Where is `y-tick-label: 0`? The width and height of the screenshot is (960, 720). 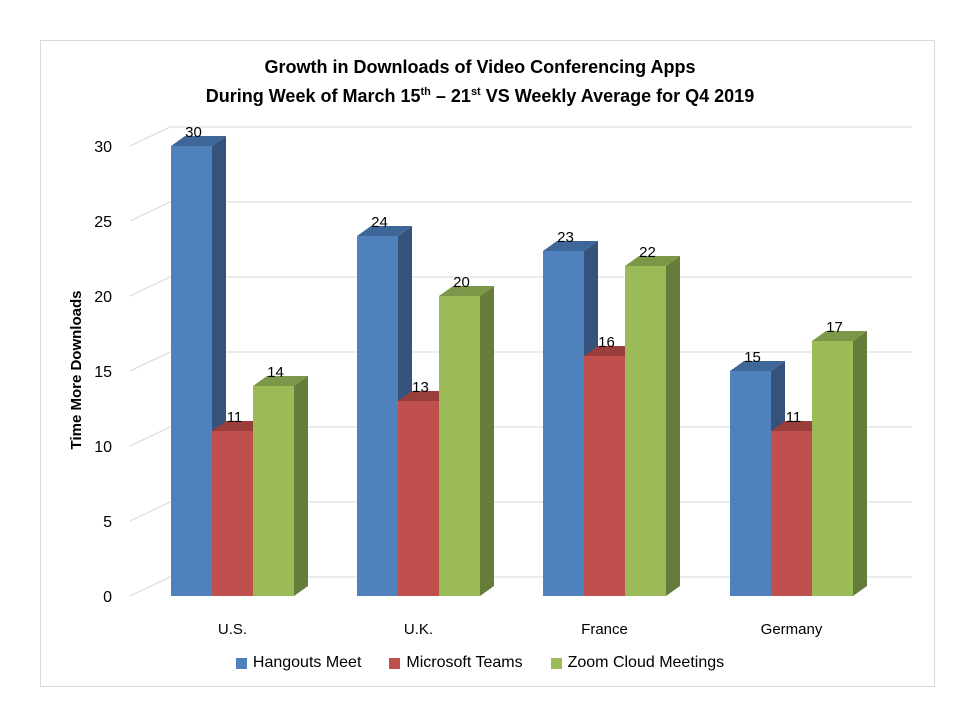 y-tick-label: 0 is located at coordinates (107, 597).